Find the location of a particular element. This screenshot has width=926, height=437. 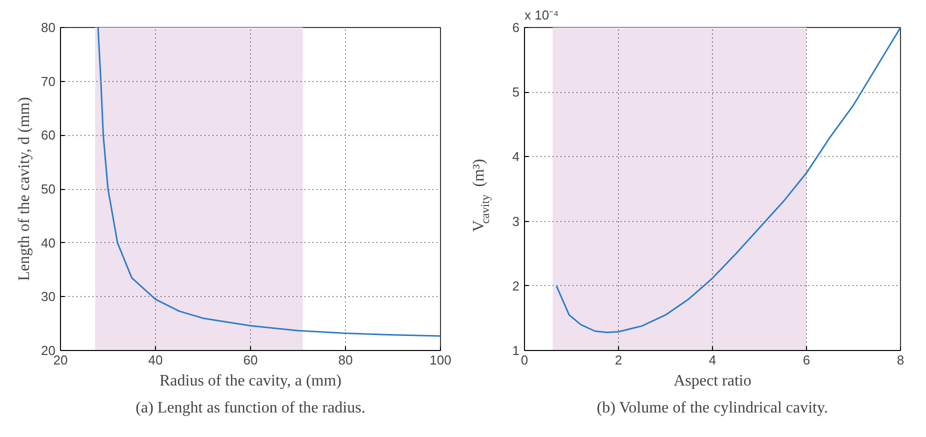

x-tick-label: 8 is located at coordinates (900, 360).